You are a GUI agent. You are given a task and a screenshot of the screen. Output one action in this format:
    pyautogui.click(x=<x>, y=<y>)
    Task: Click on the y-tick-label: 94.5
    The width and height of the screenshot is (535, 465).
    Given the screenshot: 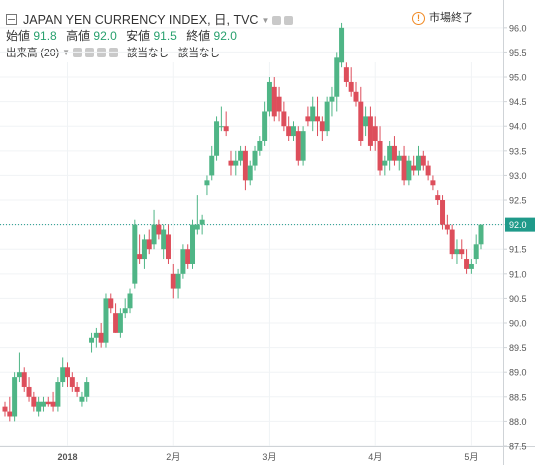 What is the action you would take?
    pyautogui.click(x=518, y=102)
    